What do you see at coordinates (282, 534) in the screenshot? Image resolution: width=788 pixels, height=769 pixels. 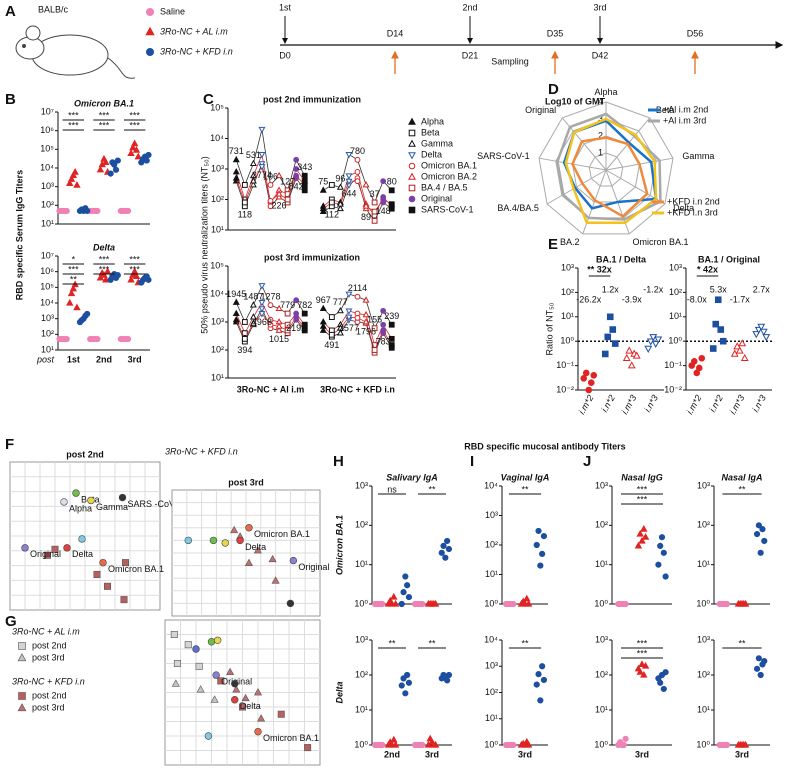 I see `point-label: Omicron BA.1` at bounding box center [282, 534].